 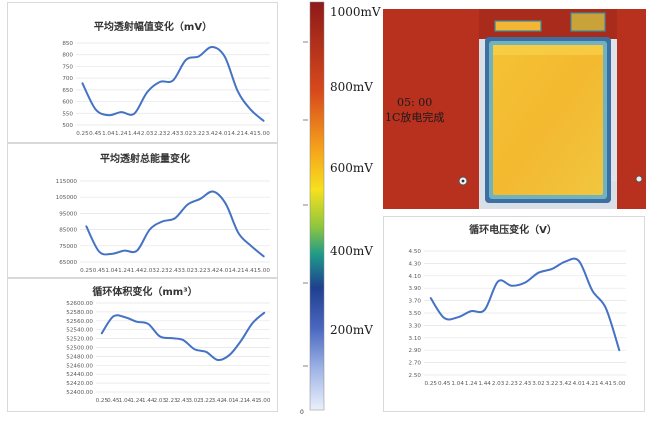 I want to click on color-scale-label-400: 400mV, so click(x=351, y=251).